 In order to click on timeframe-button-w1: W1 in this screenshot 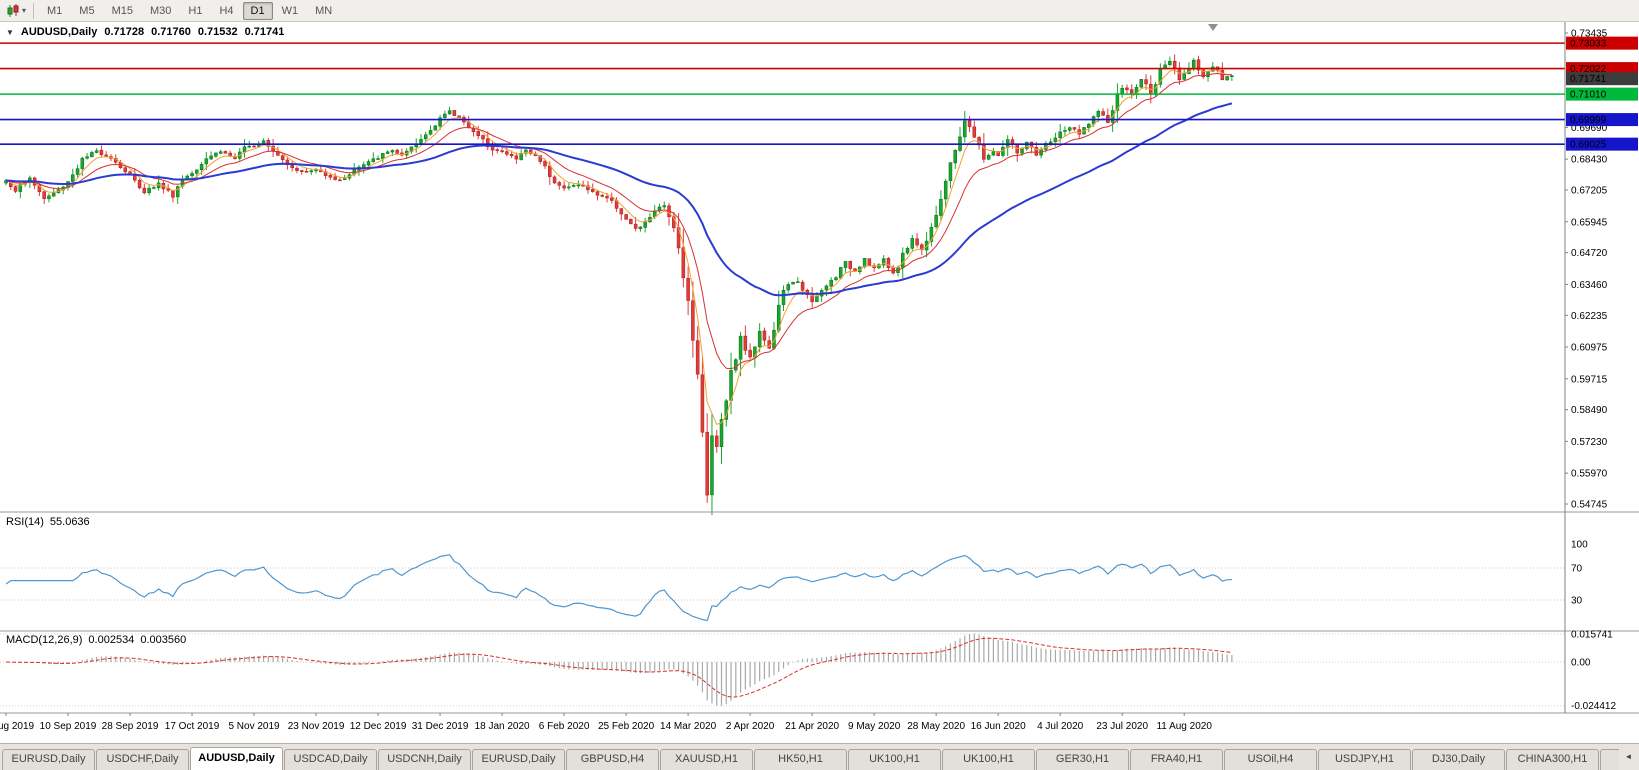, I will do `click(290, 10)`.